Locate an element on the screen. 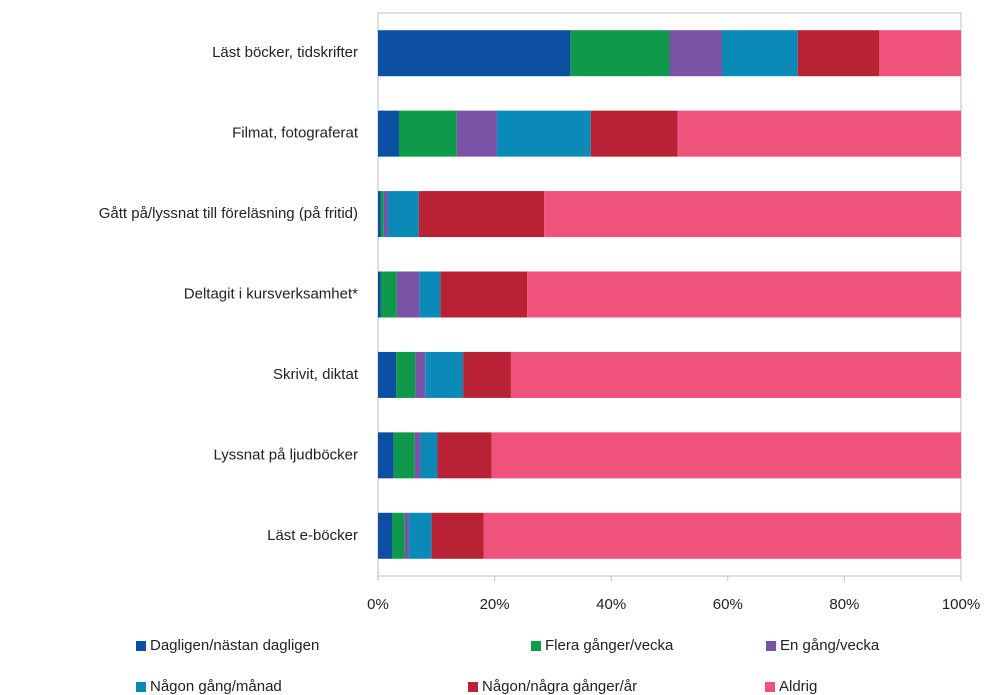 The width and height of the screenshot is (989, 695). y-tick-label: Filmat, fotograferat is located at coordinates (295, 133).